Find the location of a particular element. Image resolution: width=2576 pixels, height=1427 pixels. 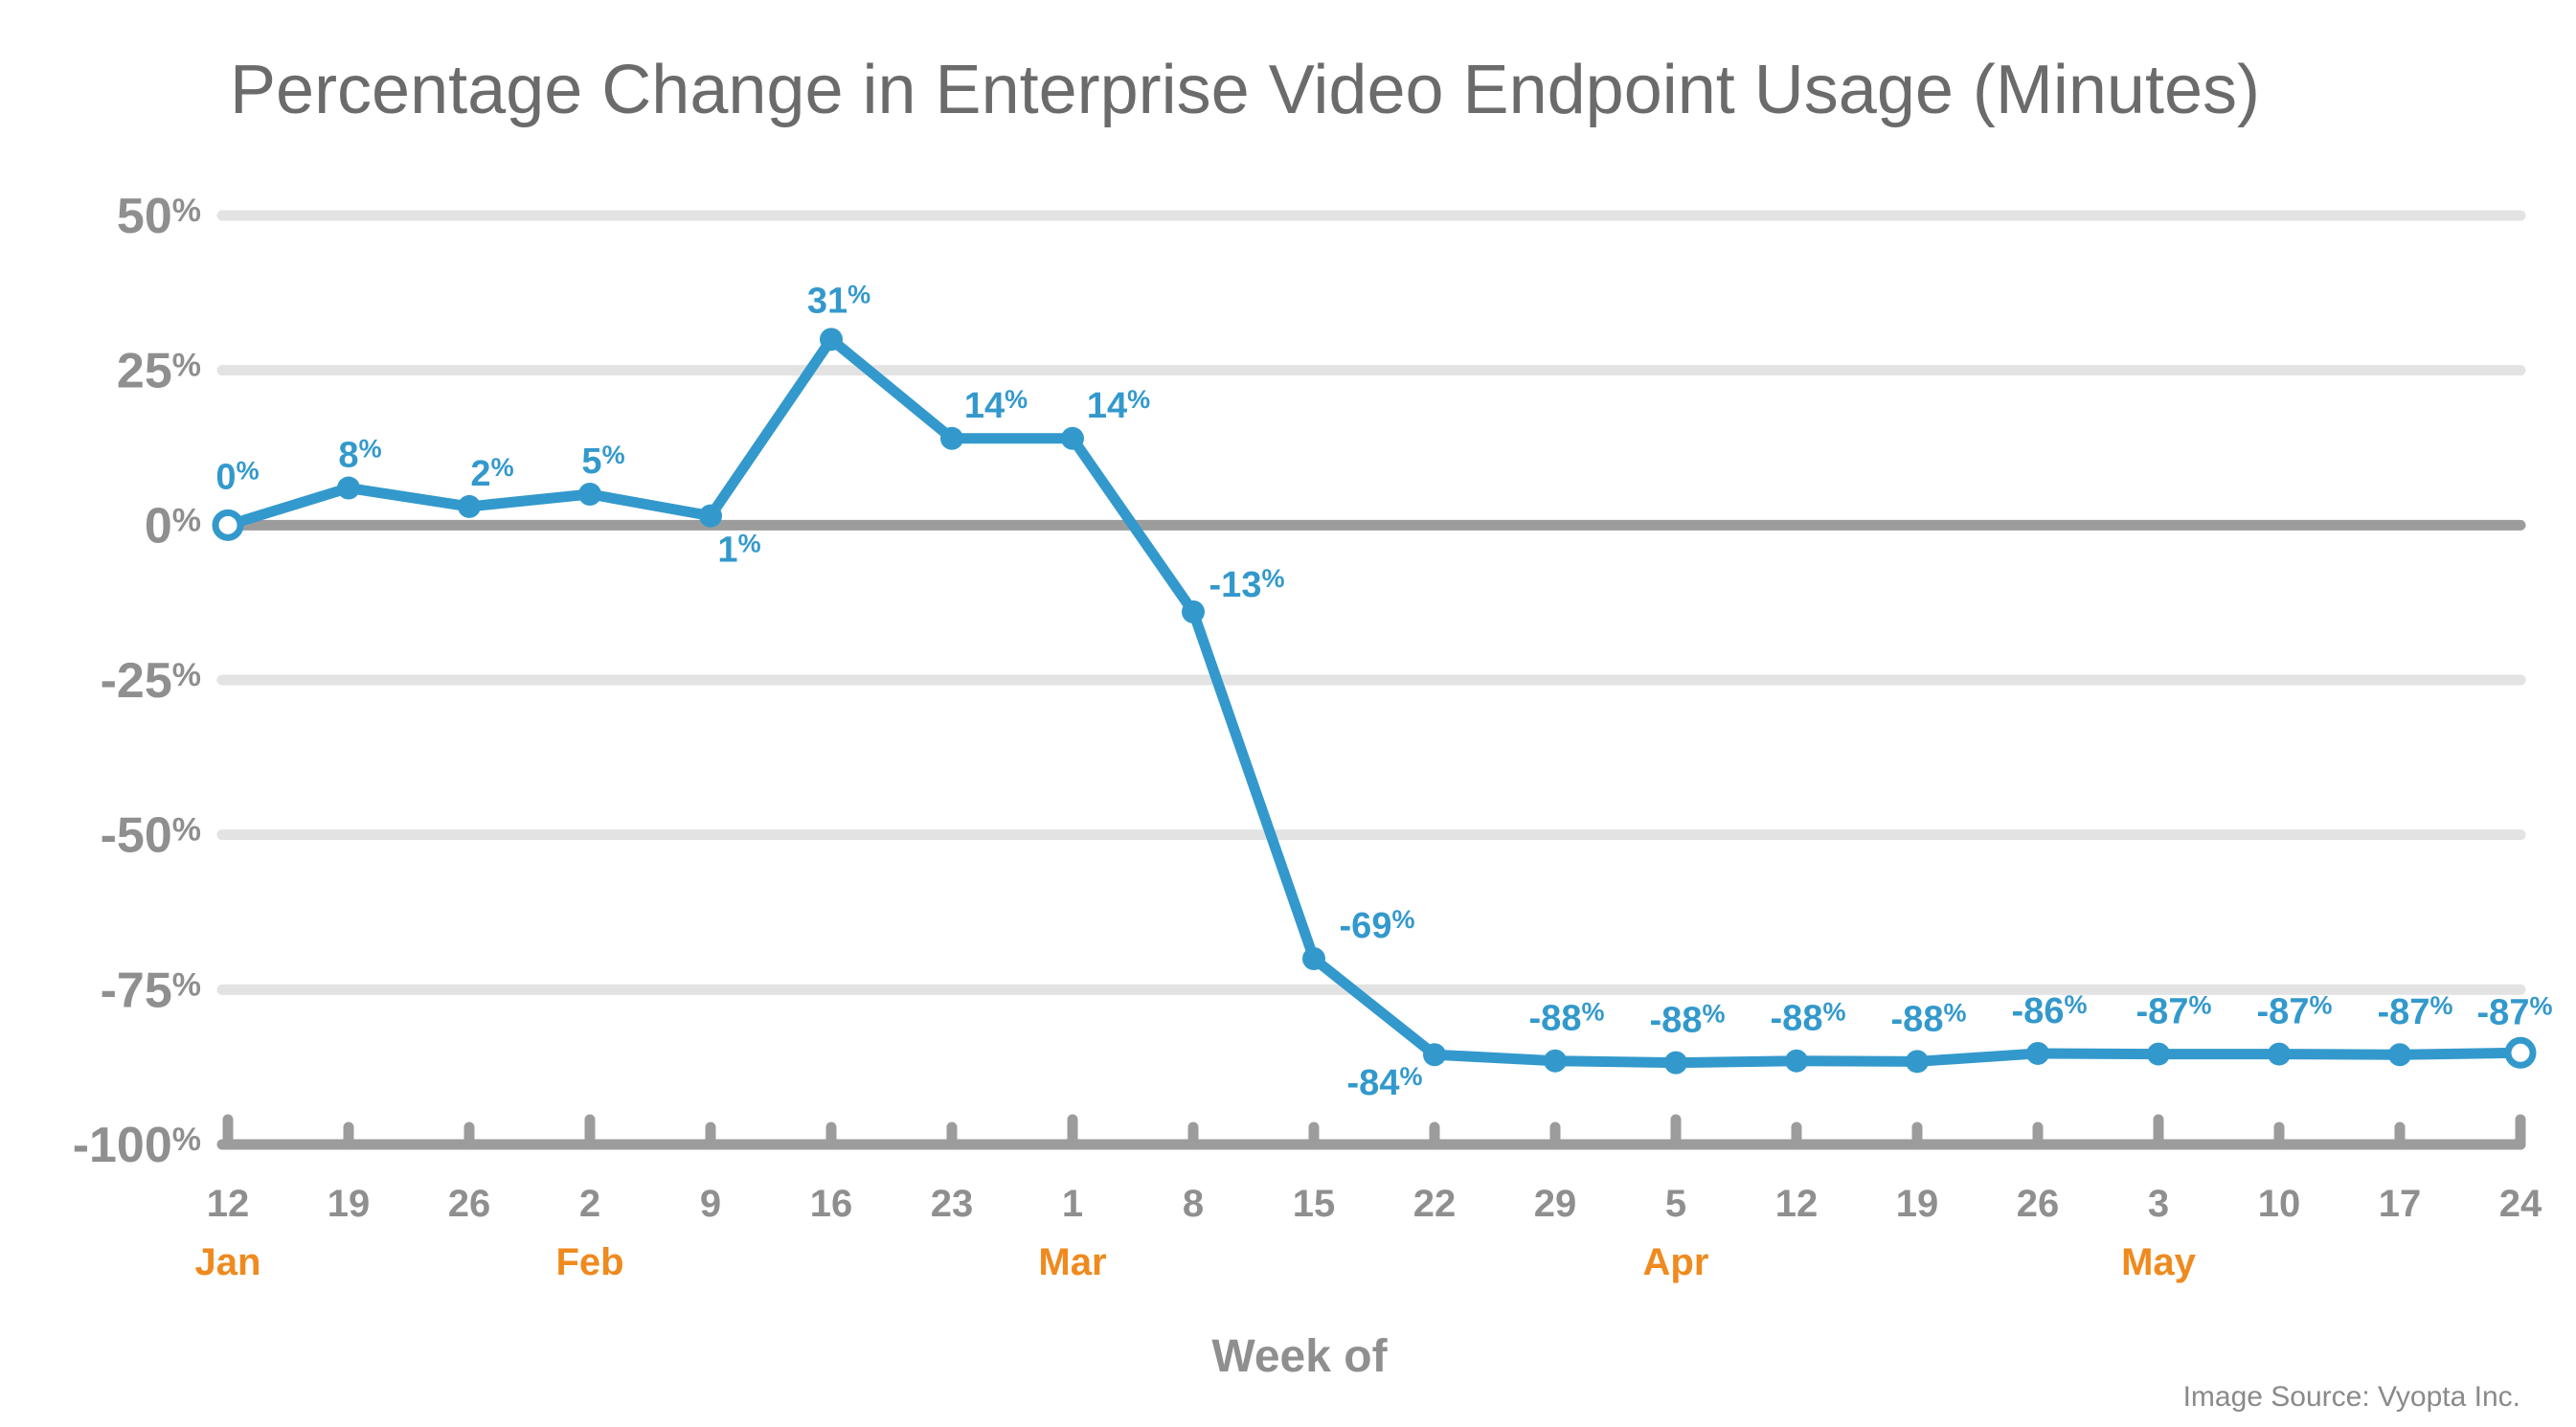

x-axis-title: Week of is located at coordinates (1299, 1357).